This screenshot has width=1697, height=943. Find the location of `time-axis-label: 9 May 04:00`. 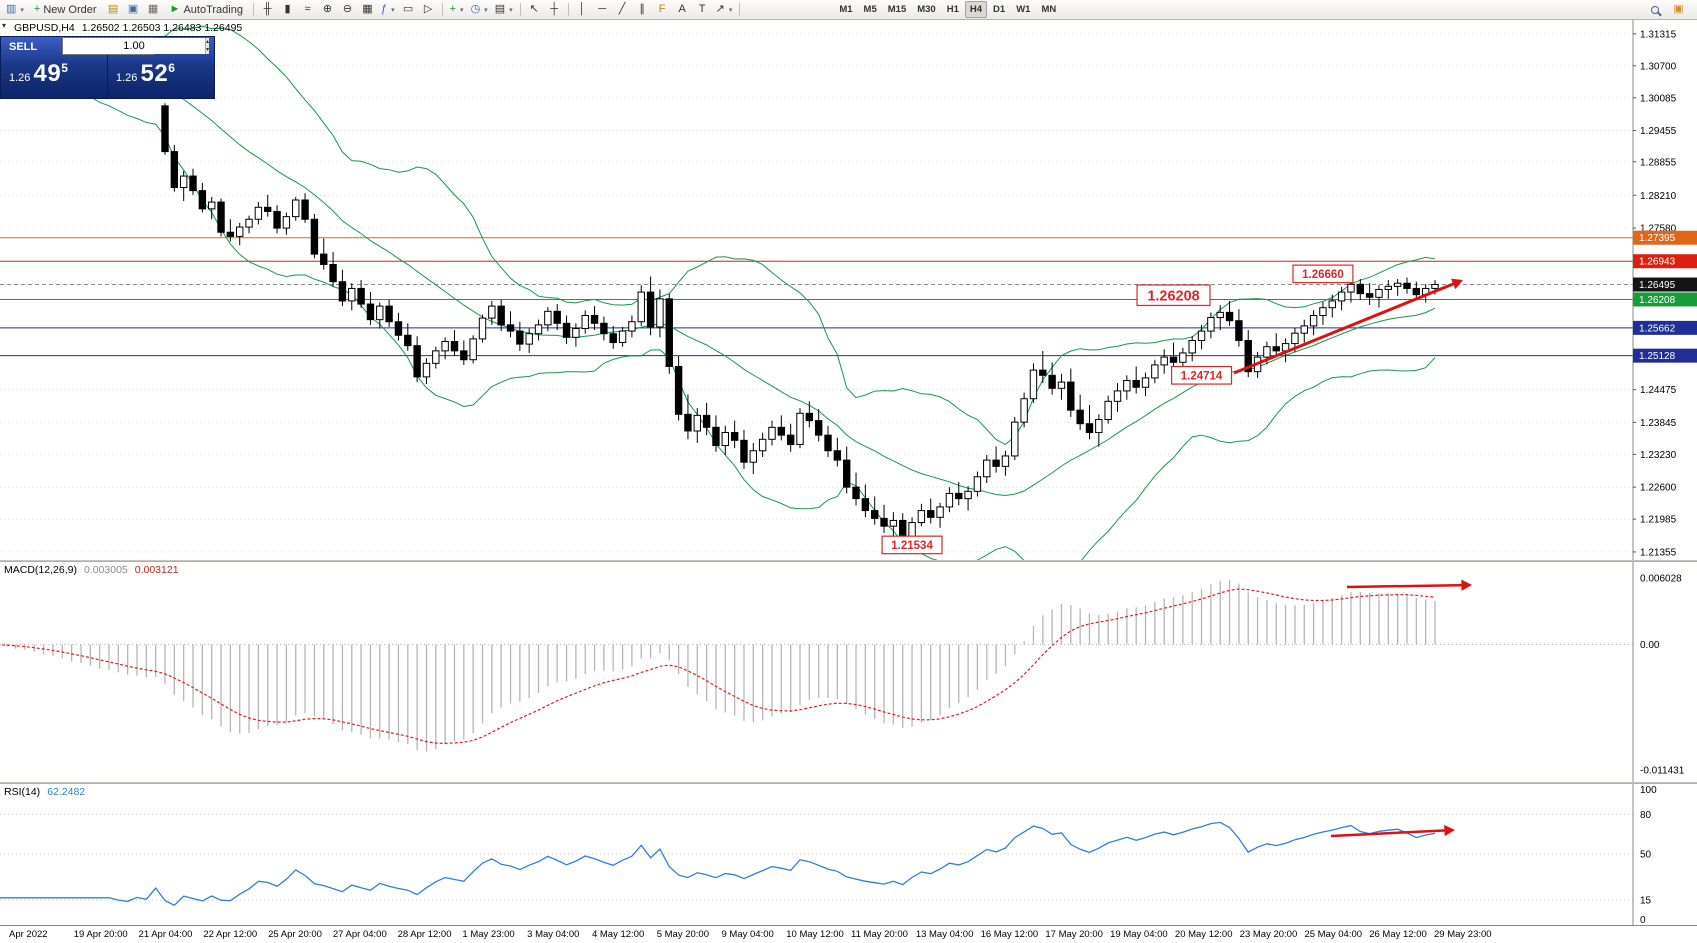

time-axis-label: 9 May 04:00 is located at coordinates (747, 934).